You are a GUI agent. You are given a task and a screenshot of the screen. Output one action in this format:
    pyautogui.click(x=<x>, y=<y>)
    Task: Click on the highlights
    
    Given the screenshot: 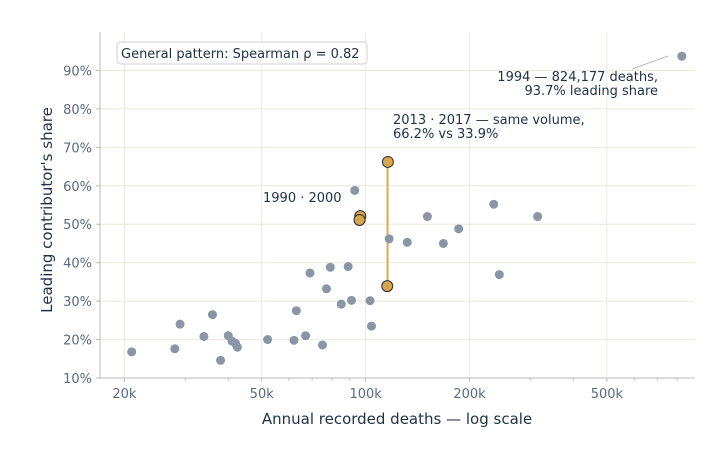 What is the action you would take?
    pyautogui.click(x=373, y=224)
    